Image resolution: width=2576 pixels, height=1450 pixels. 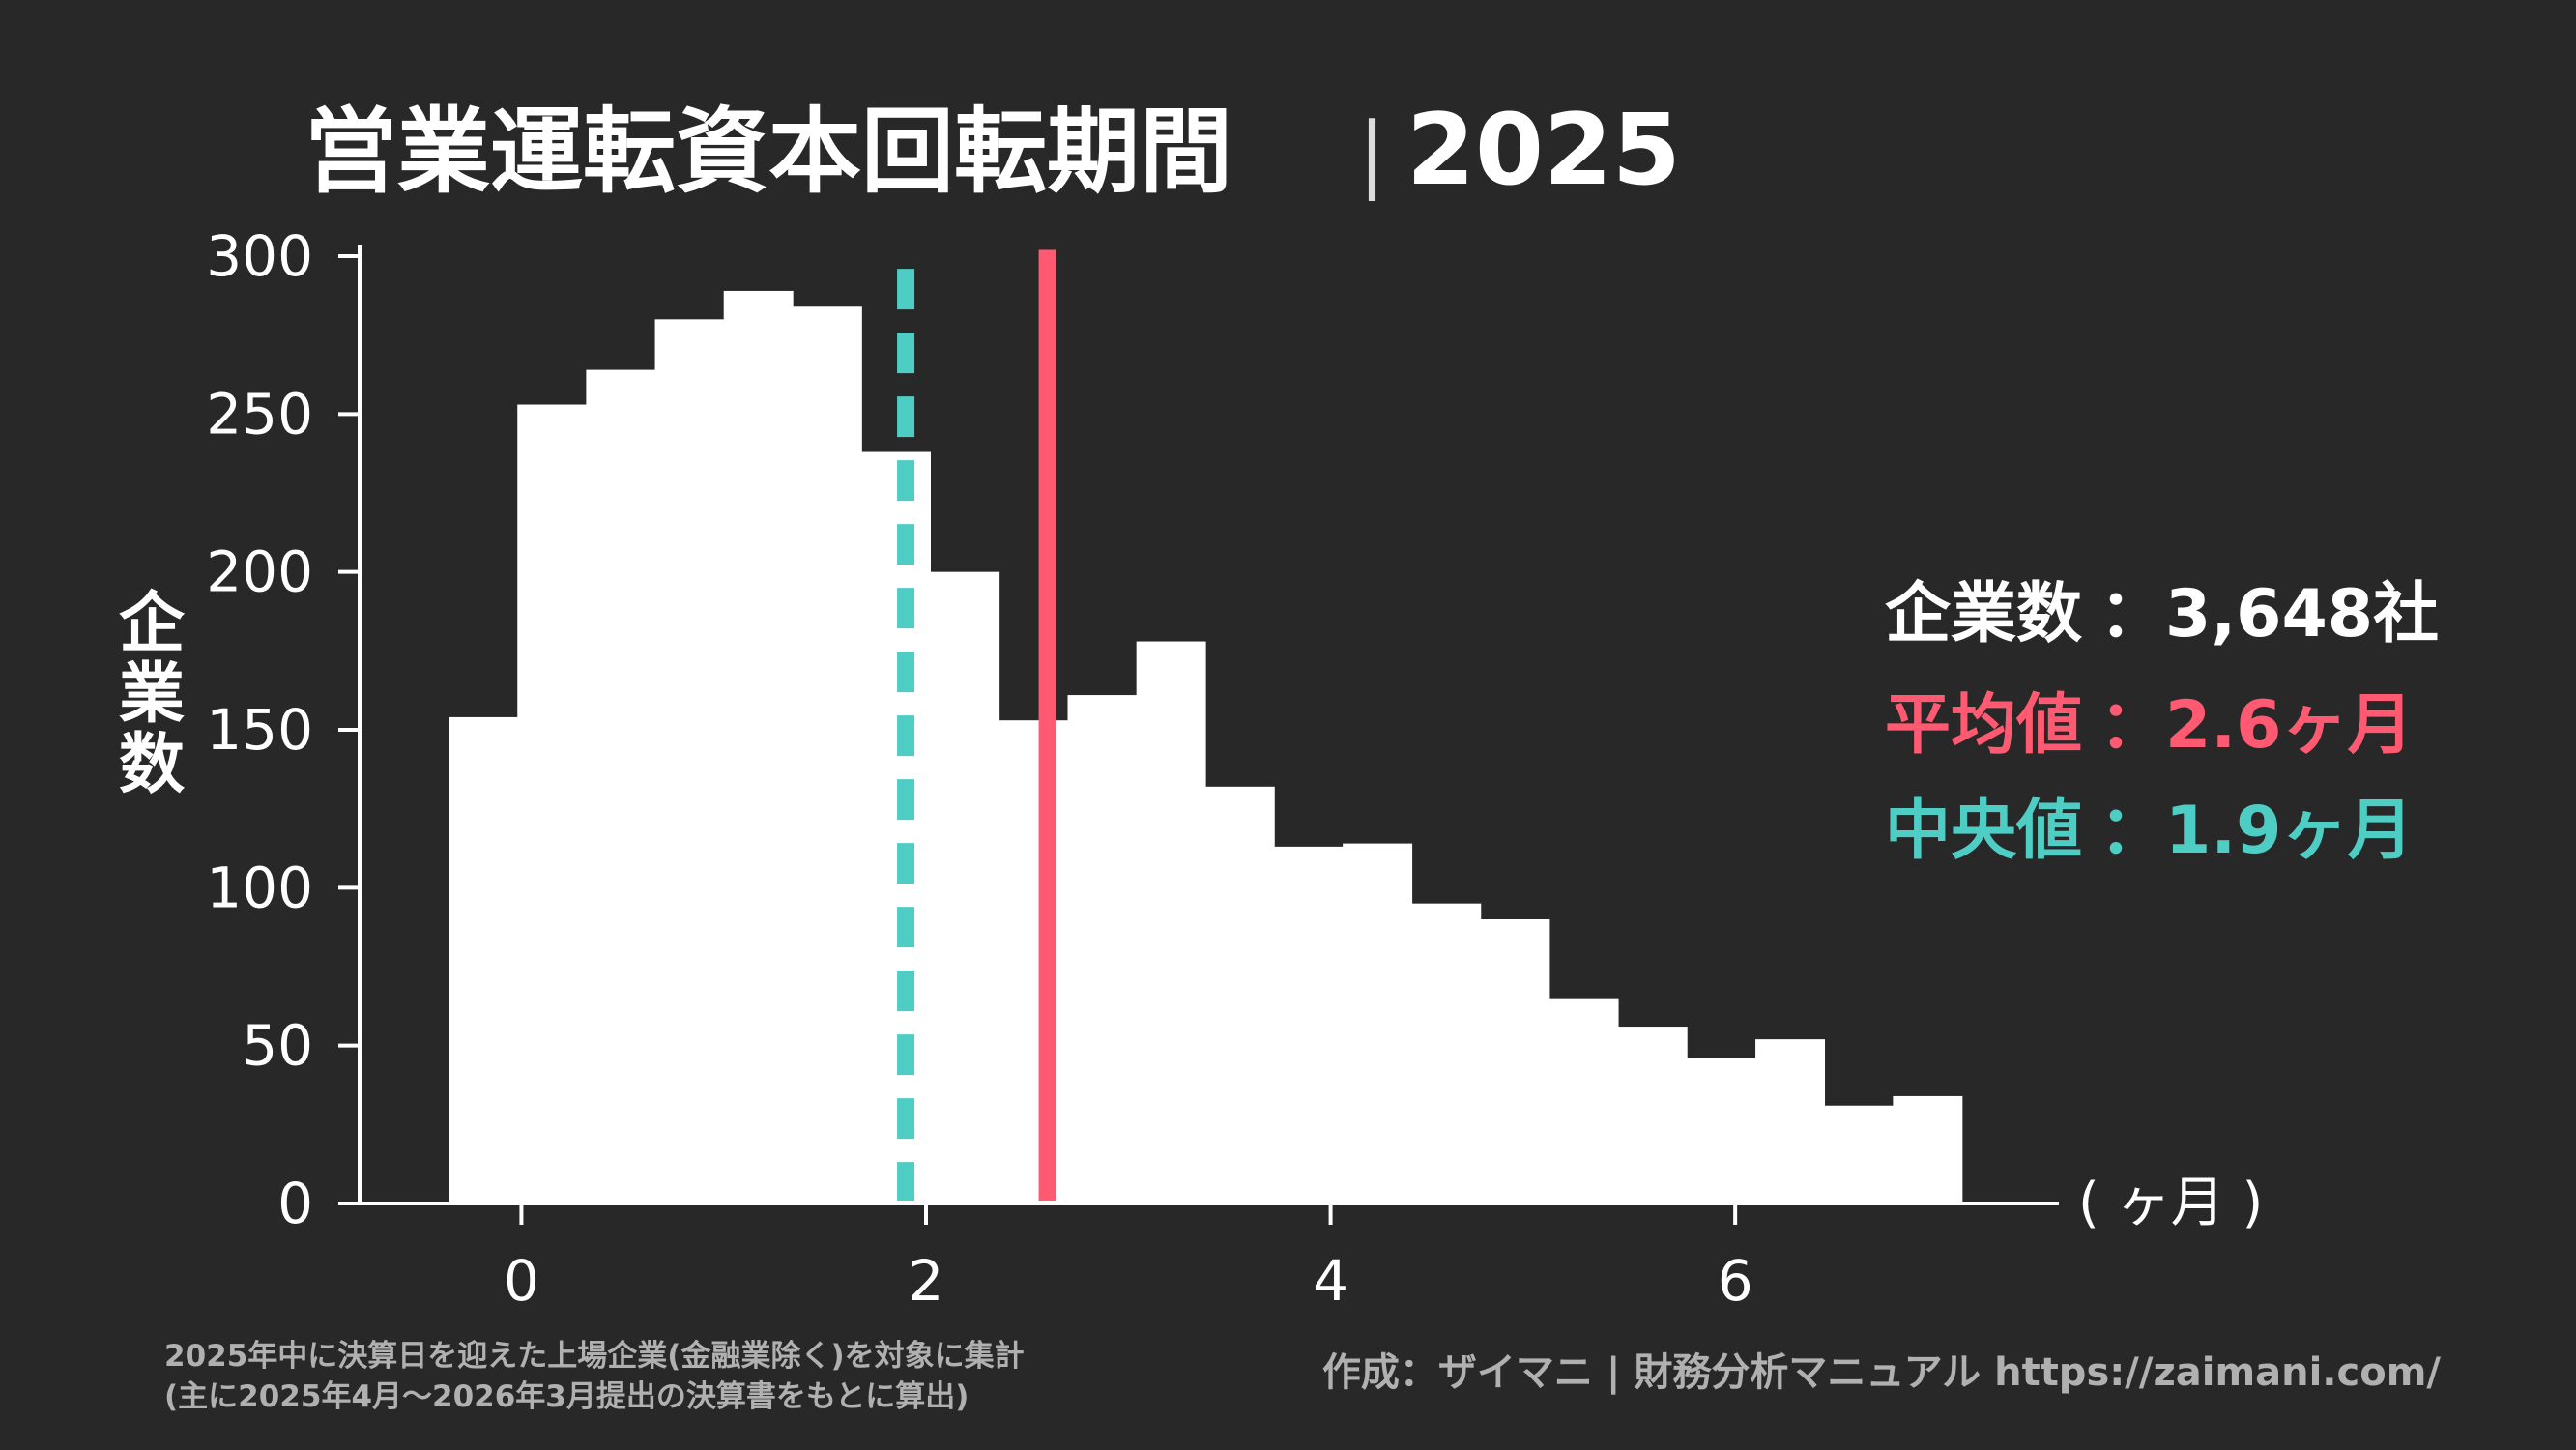 What do you see at coordinates (927, 1281) in the screenshot?
I see `x-tick-label-2: 2` at bounding box center [927, 1281].